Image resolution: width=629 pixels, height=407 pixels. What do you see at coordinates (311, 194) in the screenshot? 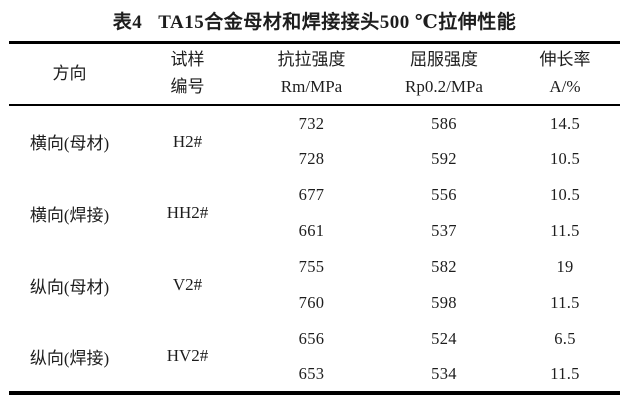
I see `tensile-strength-value: 677` at bounding box center [311, 194].